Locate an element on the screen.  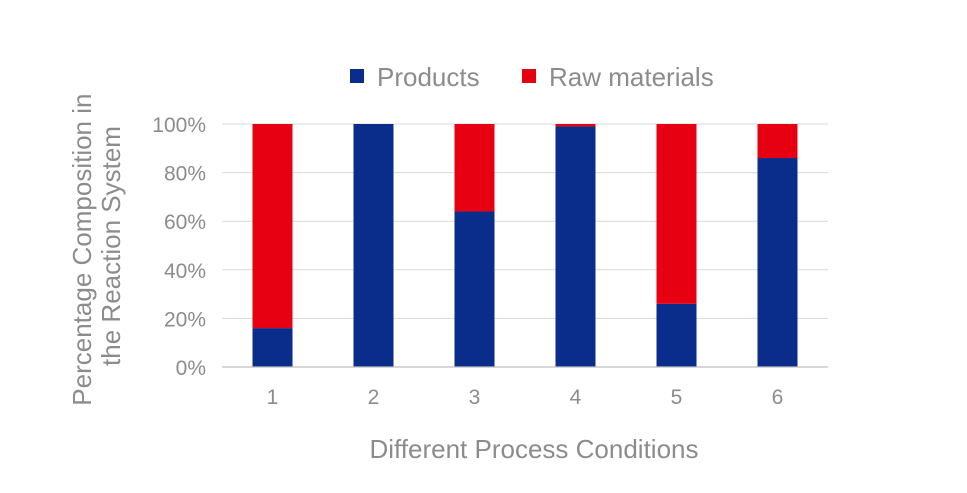
y-tick-label: 0% is located at coordinates (191, 368).